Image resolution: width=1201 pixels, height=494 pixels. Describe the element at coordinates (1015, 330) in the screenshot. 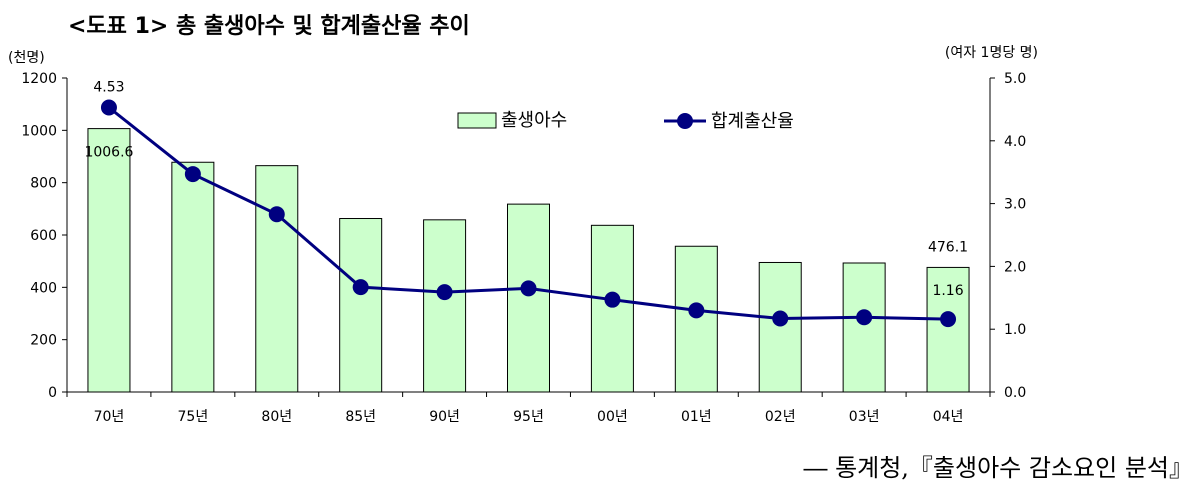

I see `right-tick-label: 1.0` at that location.